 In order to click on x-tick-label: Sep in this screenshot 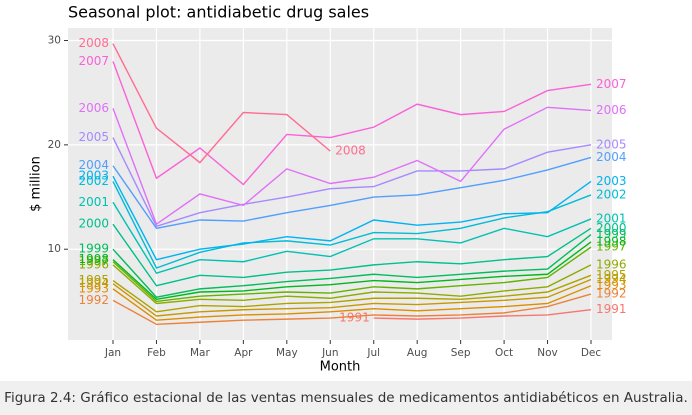, I will do `click(461, 353)`.